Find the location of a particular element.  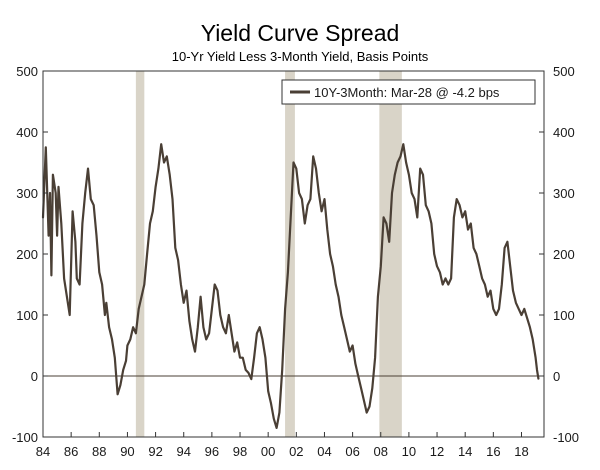

left-y-axis: -100 0 100 200 300 400 500 is located at coordinates (30, 254).